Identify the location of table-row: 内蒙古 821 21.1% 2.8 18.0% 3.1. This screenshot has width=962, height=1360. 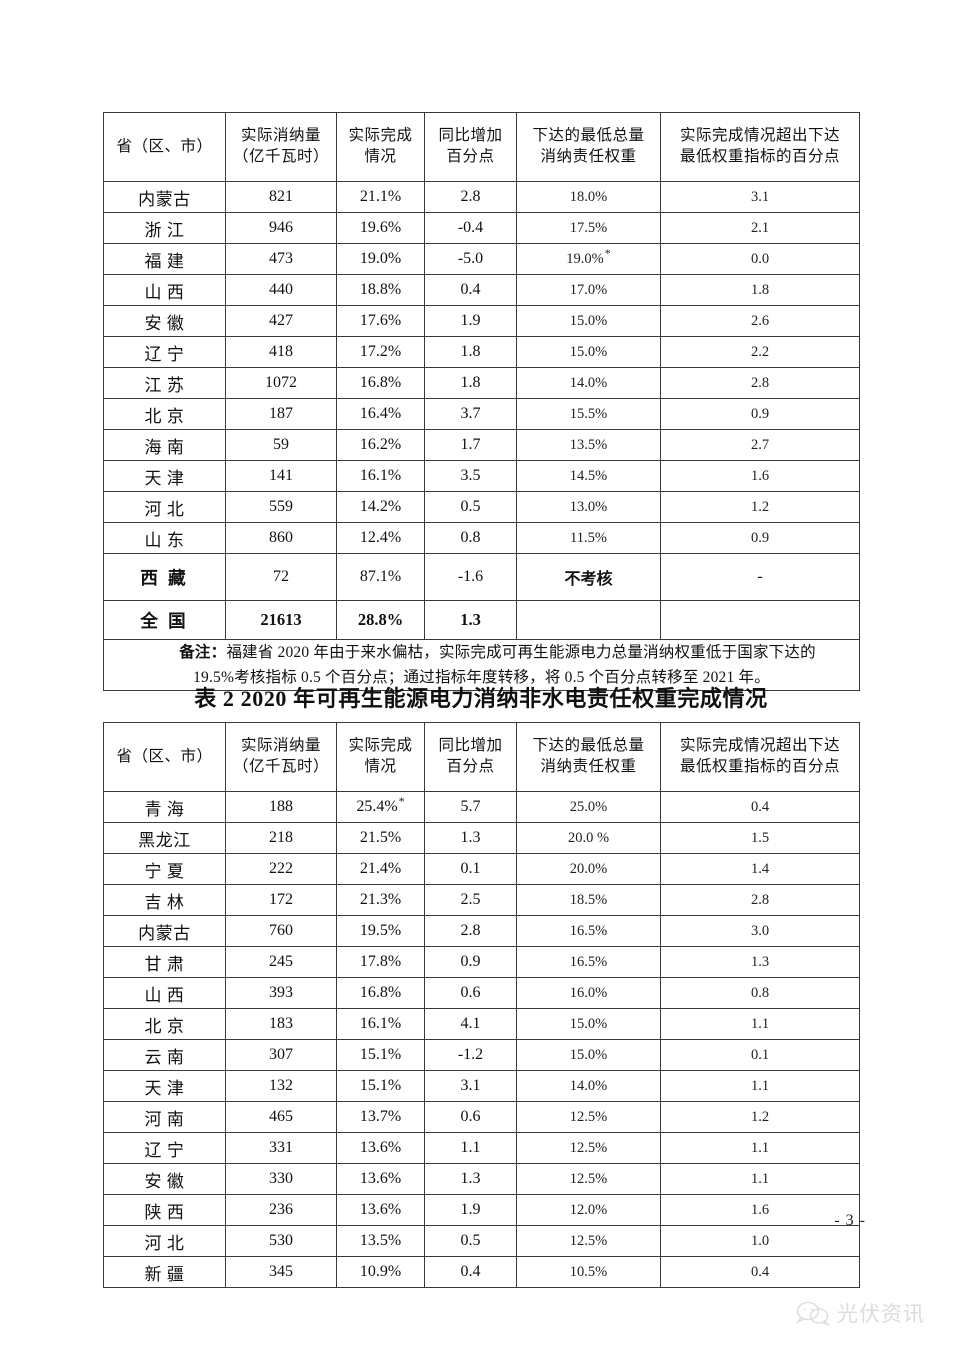
(481, 197).